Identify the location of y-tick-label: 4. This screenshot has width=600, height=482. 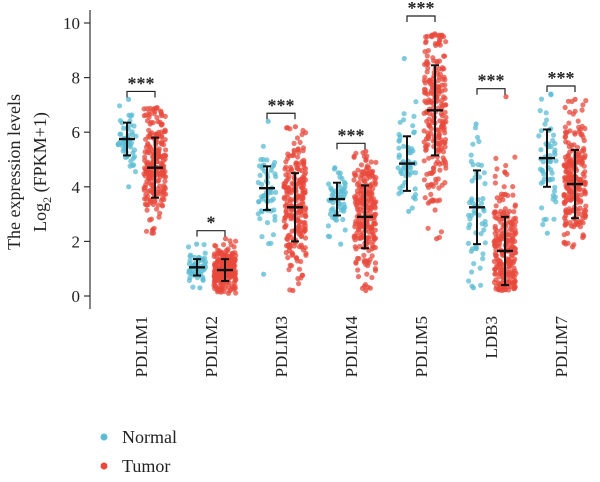
(76, 187).